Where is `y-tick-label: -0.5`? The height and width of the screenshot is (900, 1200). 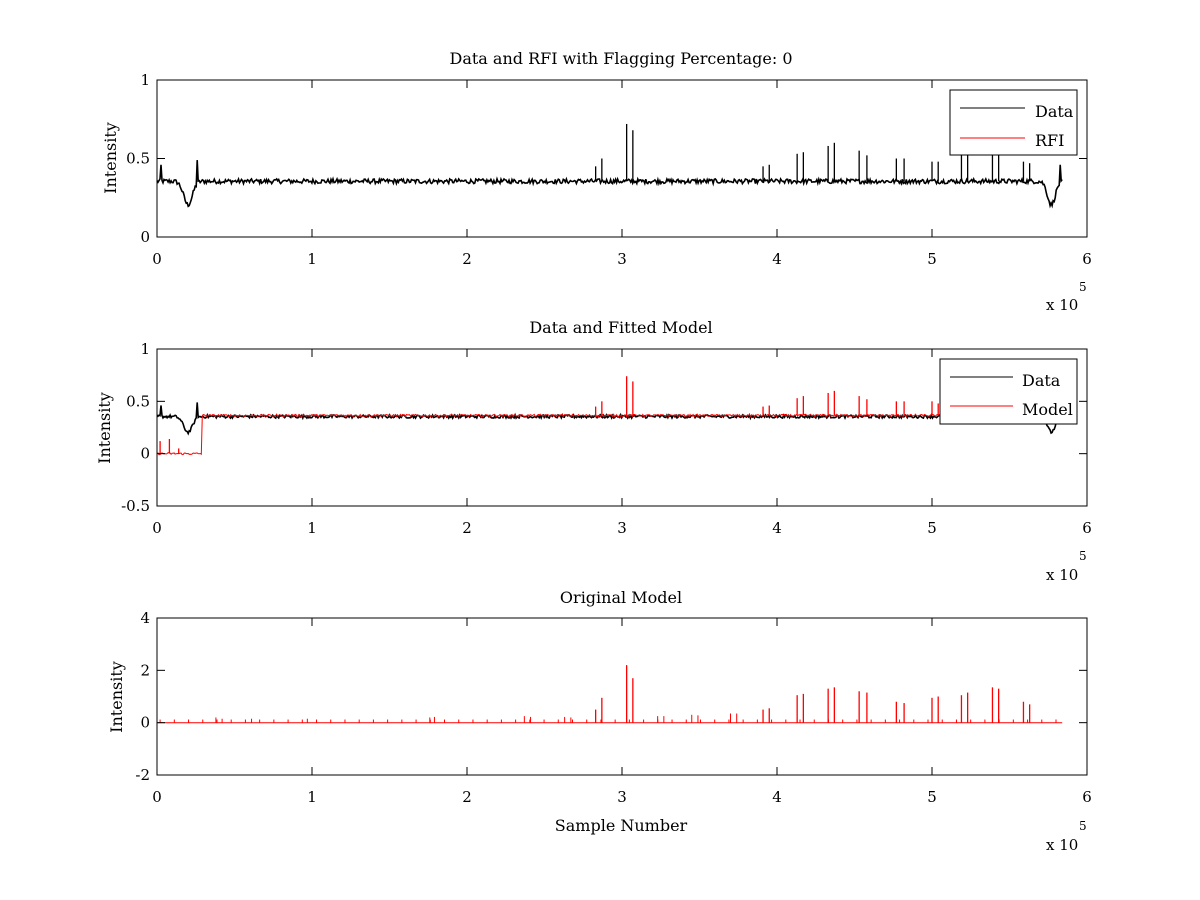
y-tick-label: -0.5 is located at coordinates (135, 506).